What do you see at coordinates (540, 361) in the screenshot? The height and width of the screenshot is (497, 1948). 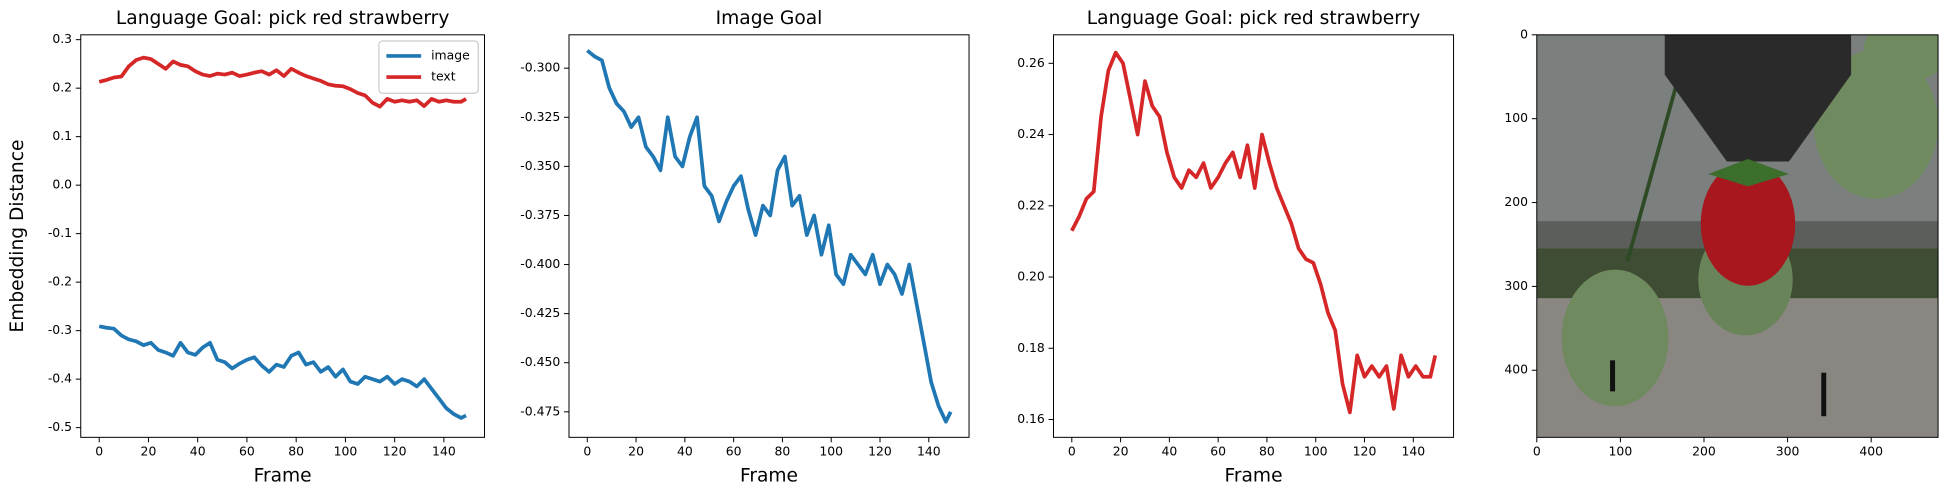 I see `y-tick-label: -0.450` at bounding box center [540, 361].